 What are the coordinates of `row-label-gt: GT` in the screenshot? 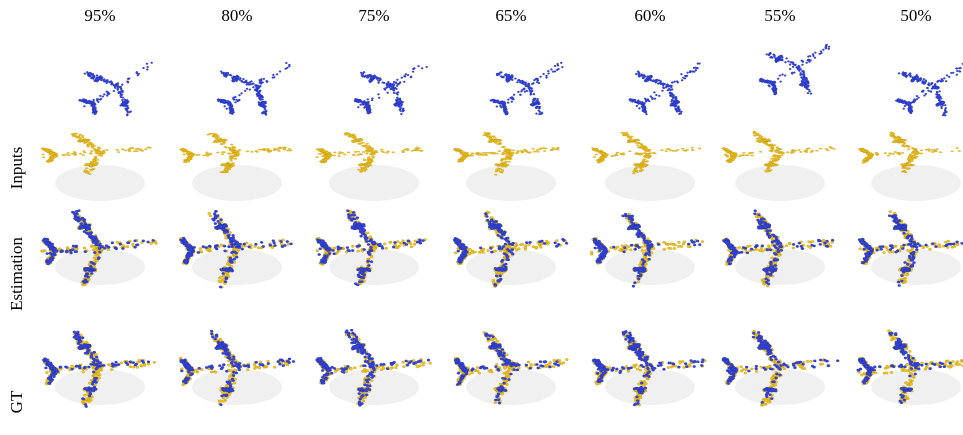 It's located at (17, 402).